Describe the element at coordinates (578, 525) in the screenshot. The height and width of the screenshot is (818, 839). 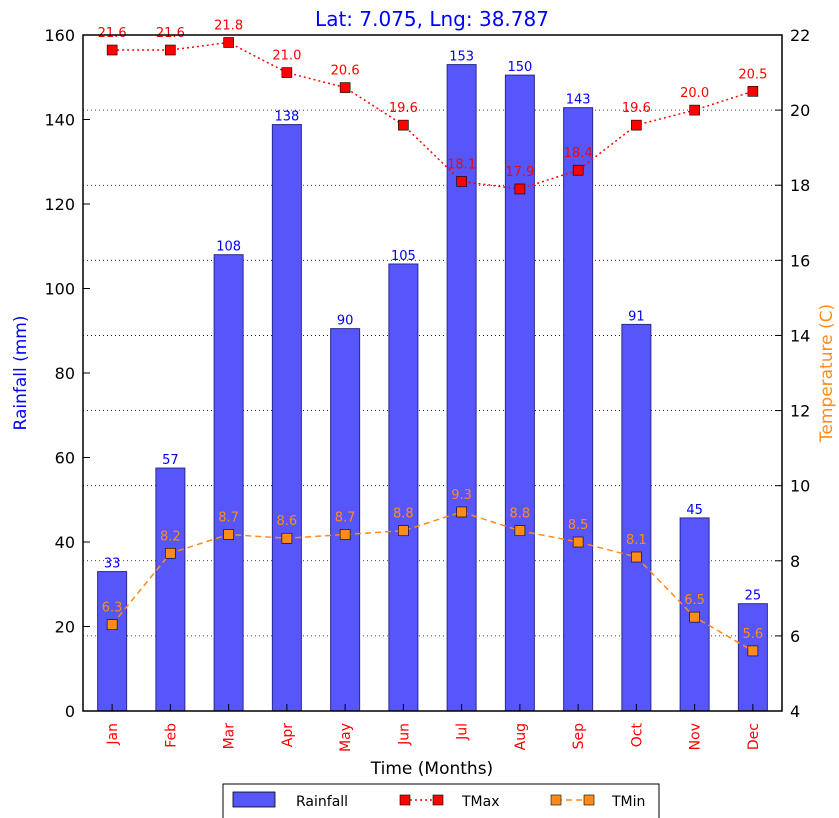
I see `tmin-value-label: 8.5` at that location.